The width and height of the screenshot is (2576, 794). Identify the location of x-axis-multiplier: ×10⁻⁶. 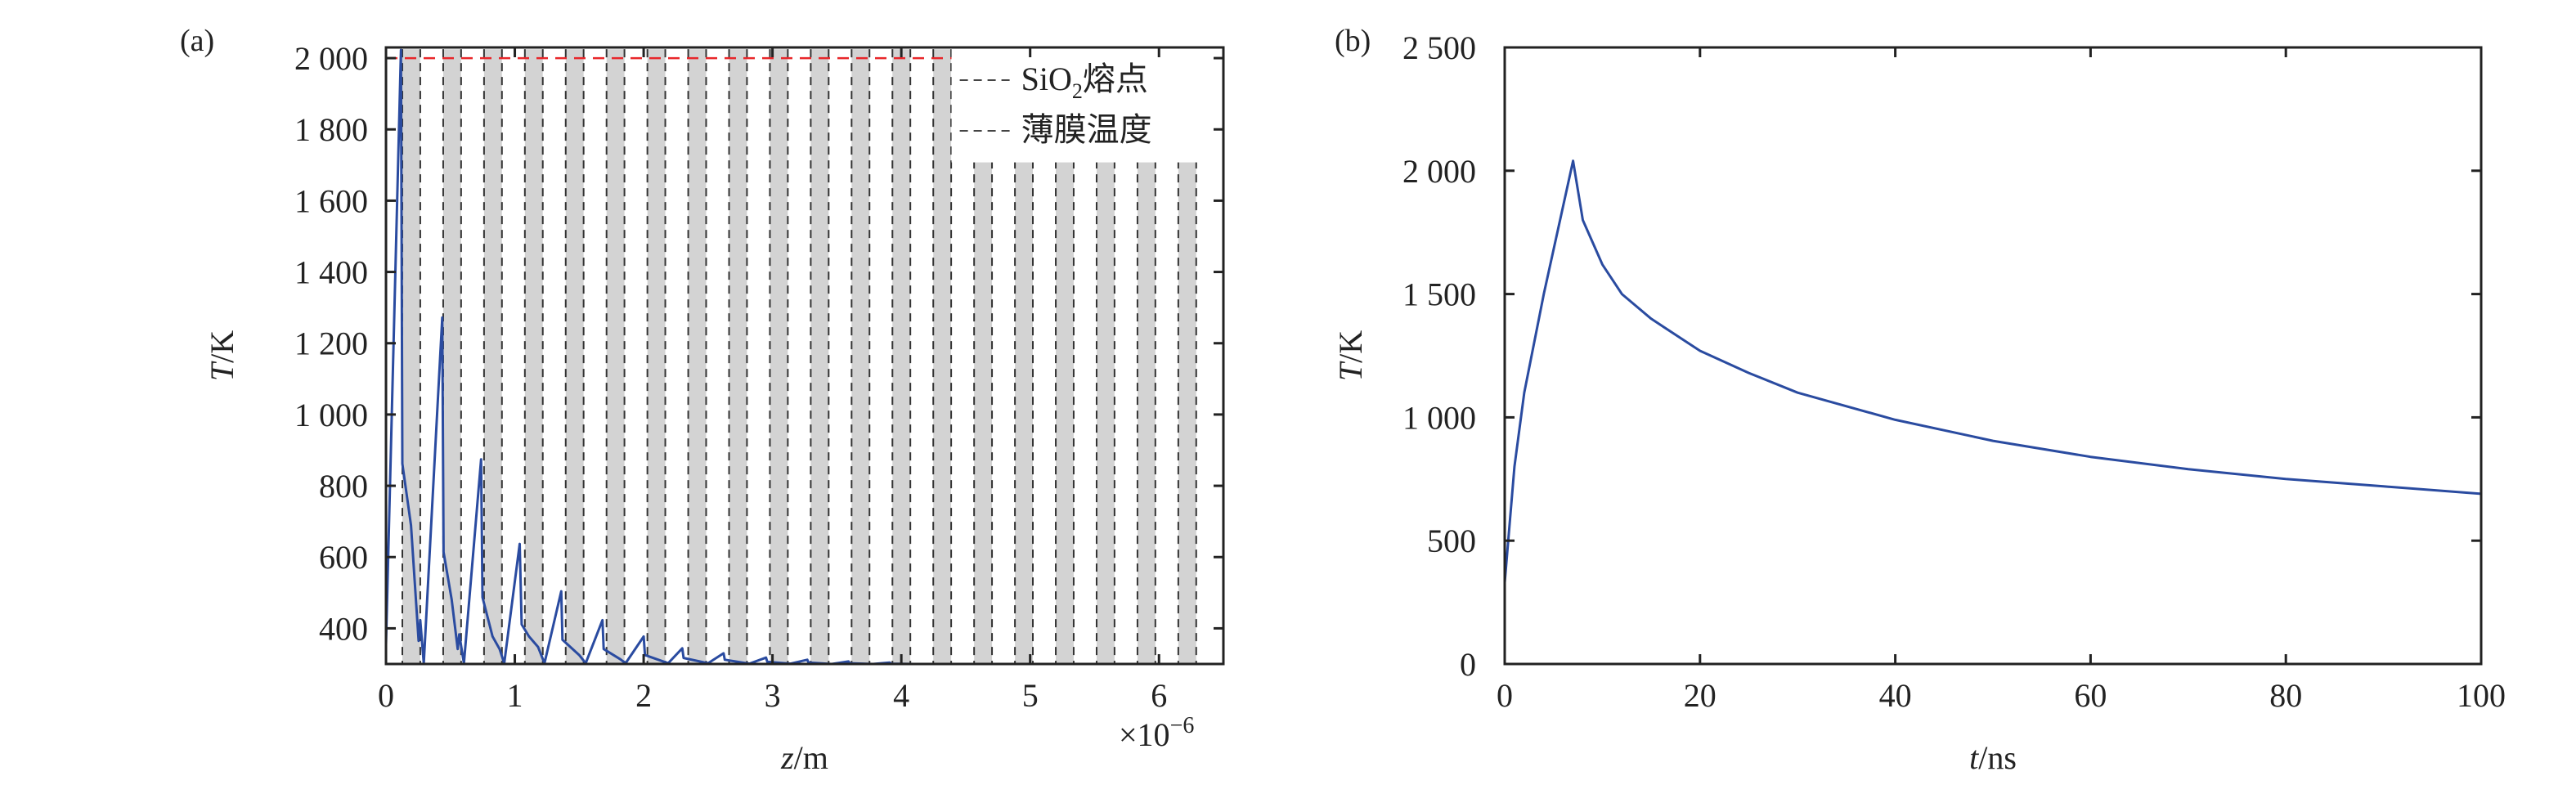
(1157, 733).